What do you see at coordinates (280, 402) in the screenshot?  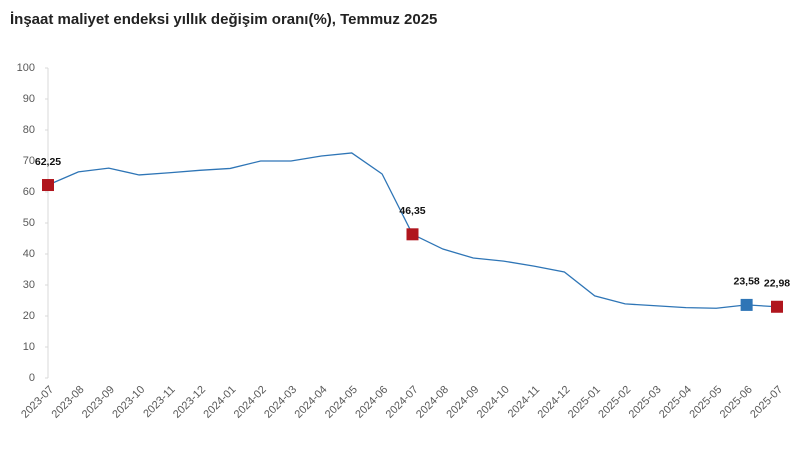 I see `x-tick-label: 2024-03` at bounding box center [280, 402].